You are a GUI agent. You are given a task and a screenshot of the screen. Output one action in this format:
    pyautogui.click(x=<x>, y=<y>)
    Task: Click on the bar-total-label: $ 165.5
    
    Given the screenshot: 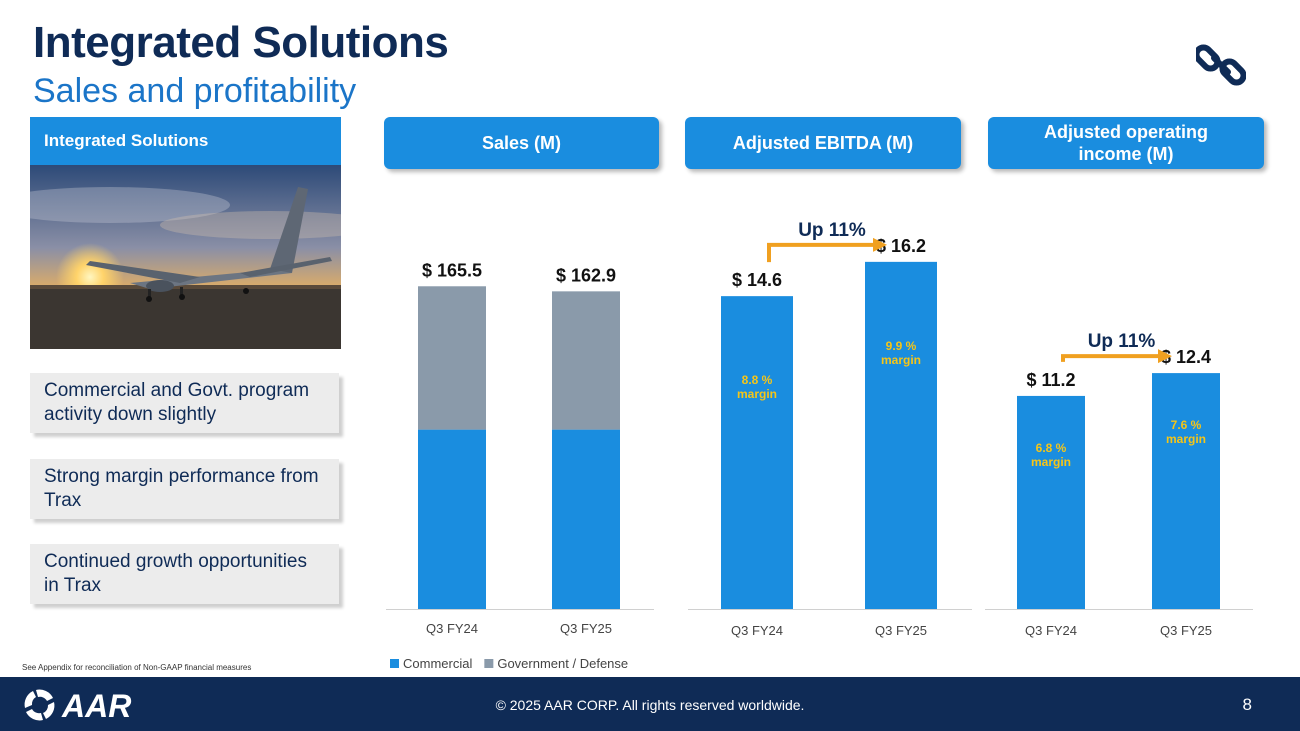 What is the action you would take?
    pyautogui.click(x=452, y=270)
    